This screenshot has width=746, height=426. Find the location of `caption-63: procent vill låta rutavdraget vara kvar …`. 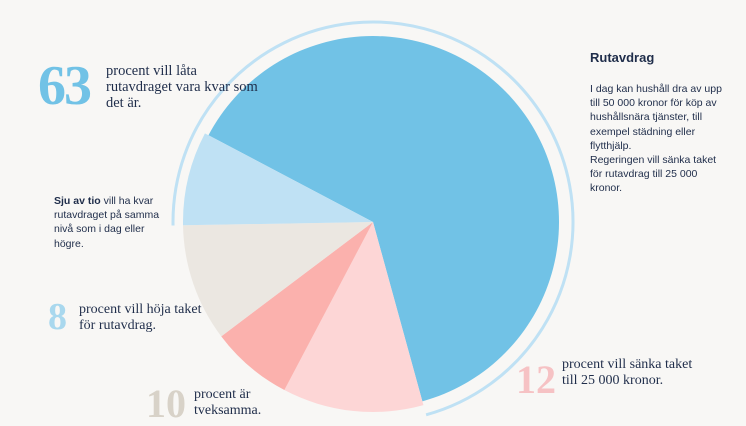

caption-63: procent vill låta rutavdraget vara kvar … is located at coordinates (182, 87).